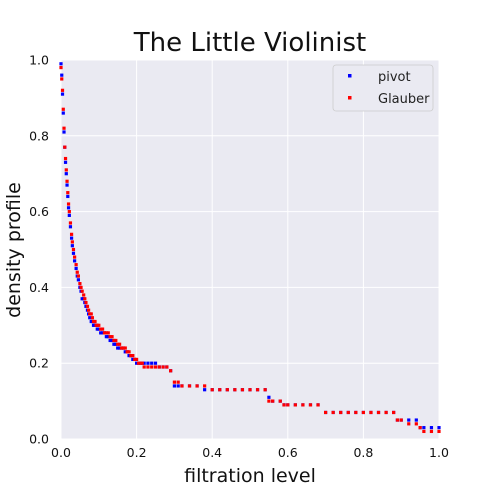 This screenshot has height=500, width=500. I want to click on y-tick-label: 0.4, so click(39, 287).